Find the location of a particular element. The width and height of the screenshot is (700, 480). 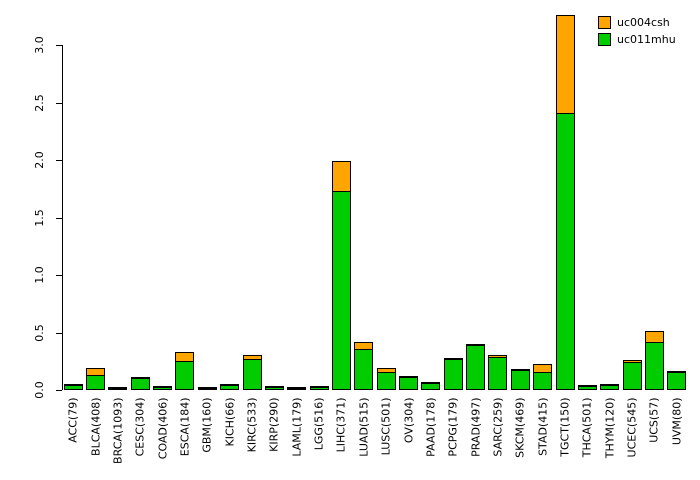

legend-item-uc011mhu: uc011mhu is located at coordinates (637, 39).